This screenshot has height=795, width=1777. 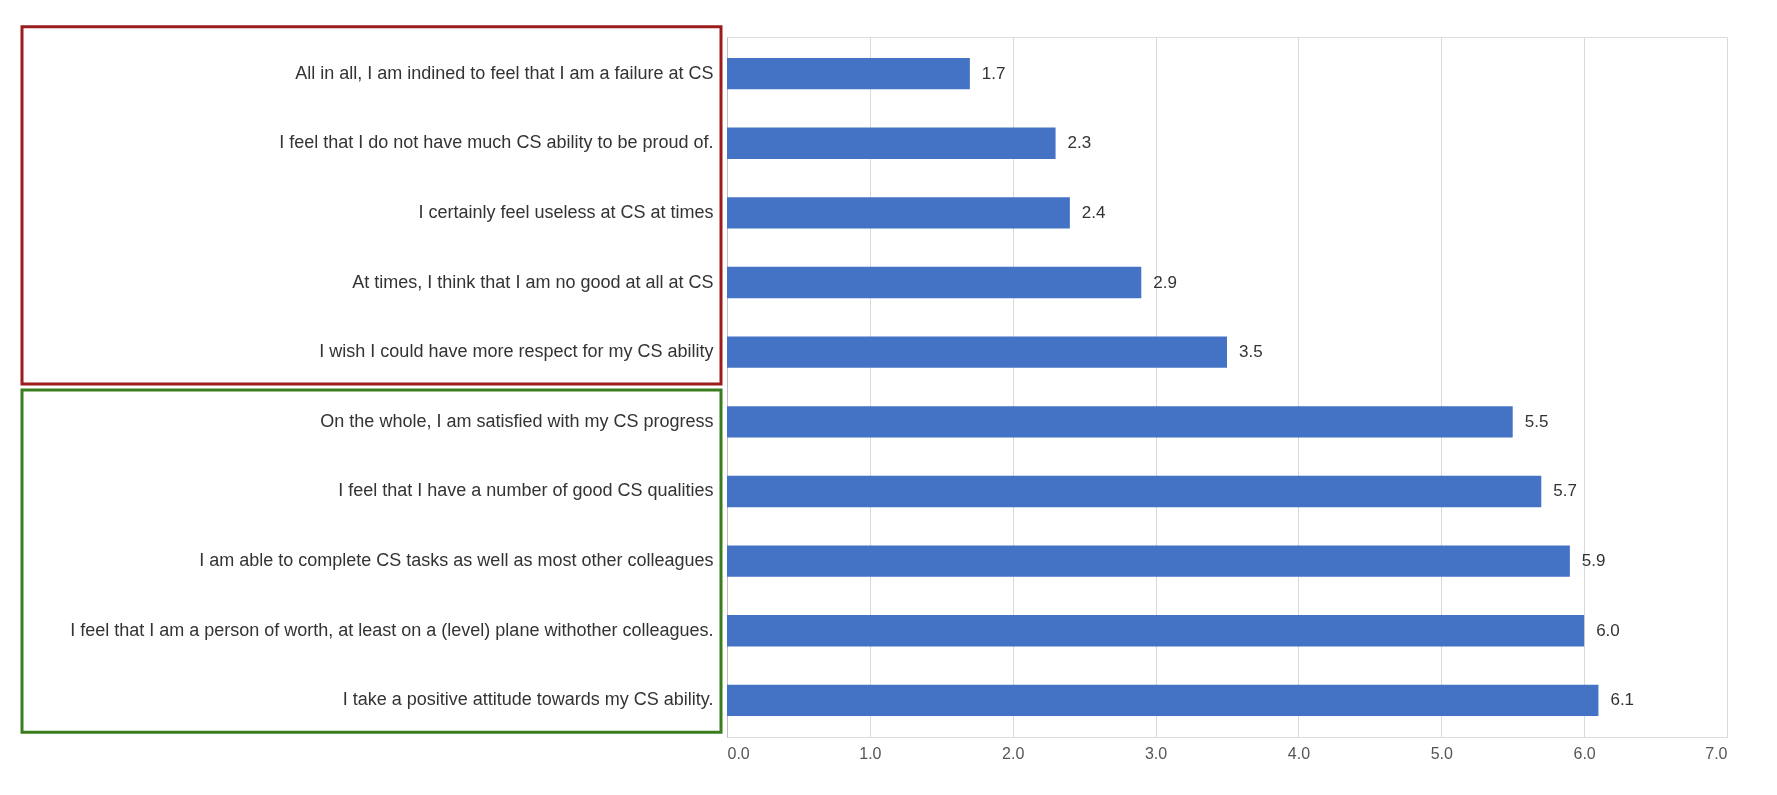 I want to click on data-label: 3.5, so click(x=1251, y=352).